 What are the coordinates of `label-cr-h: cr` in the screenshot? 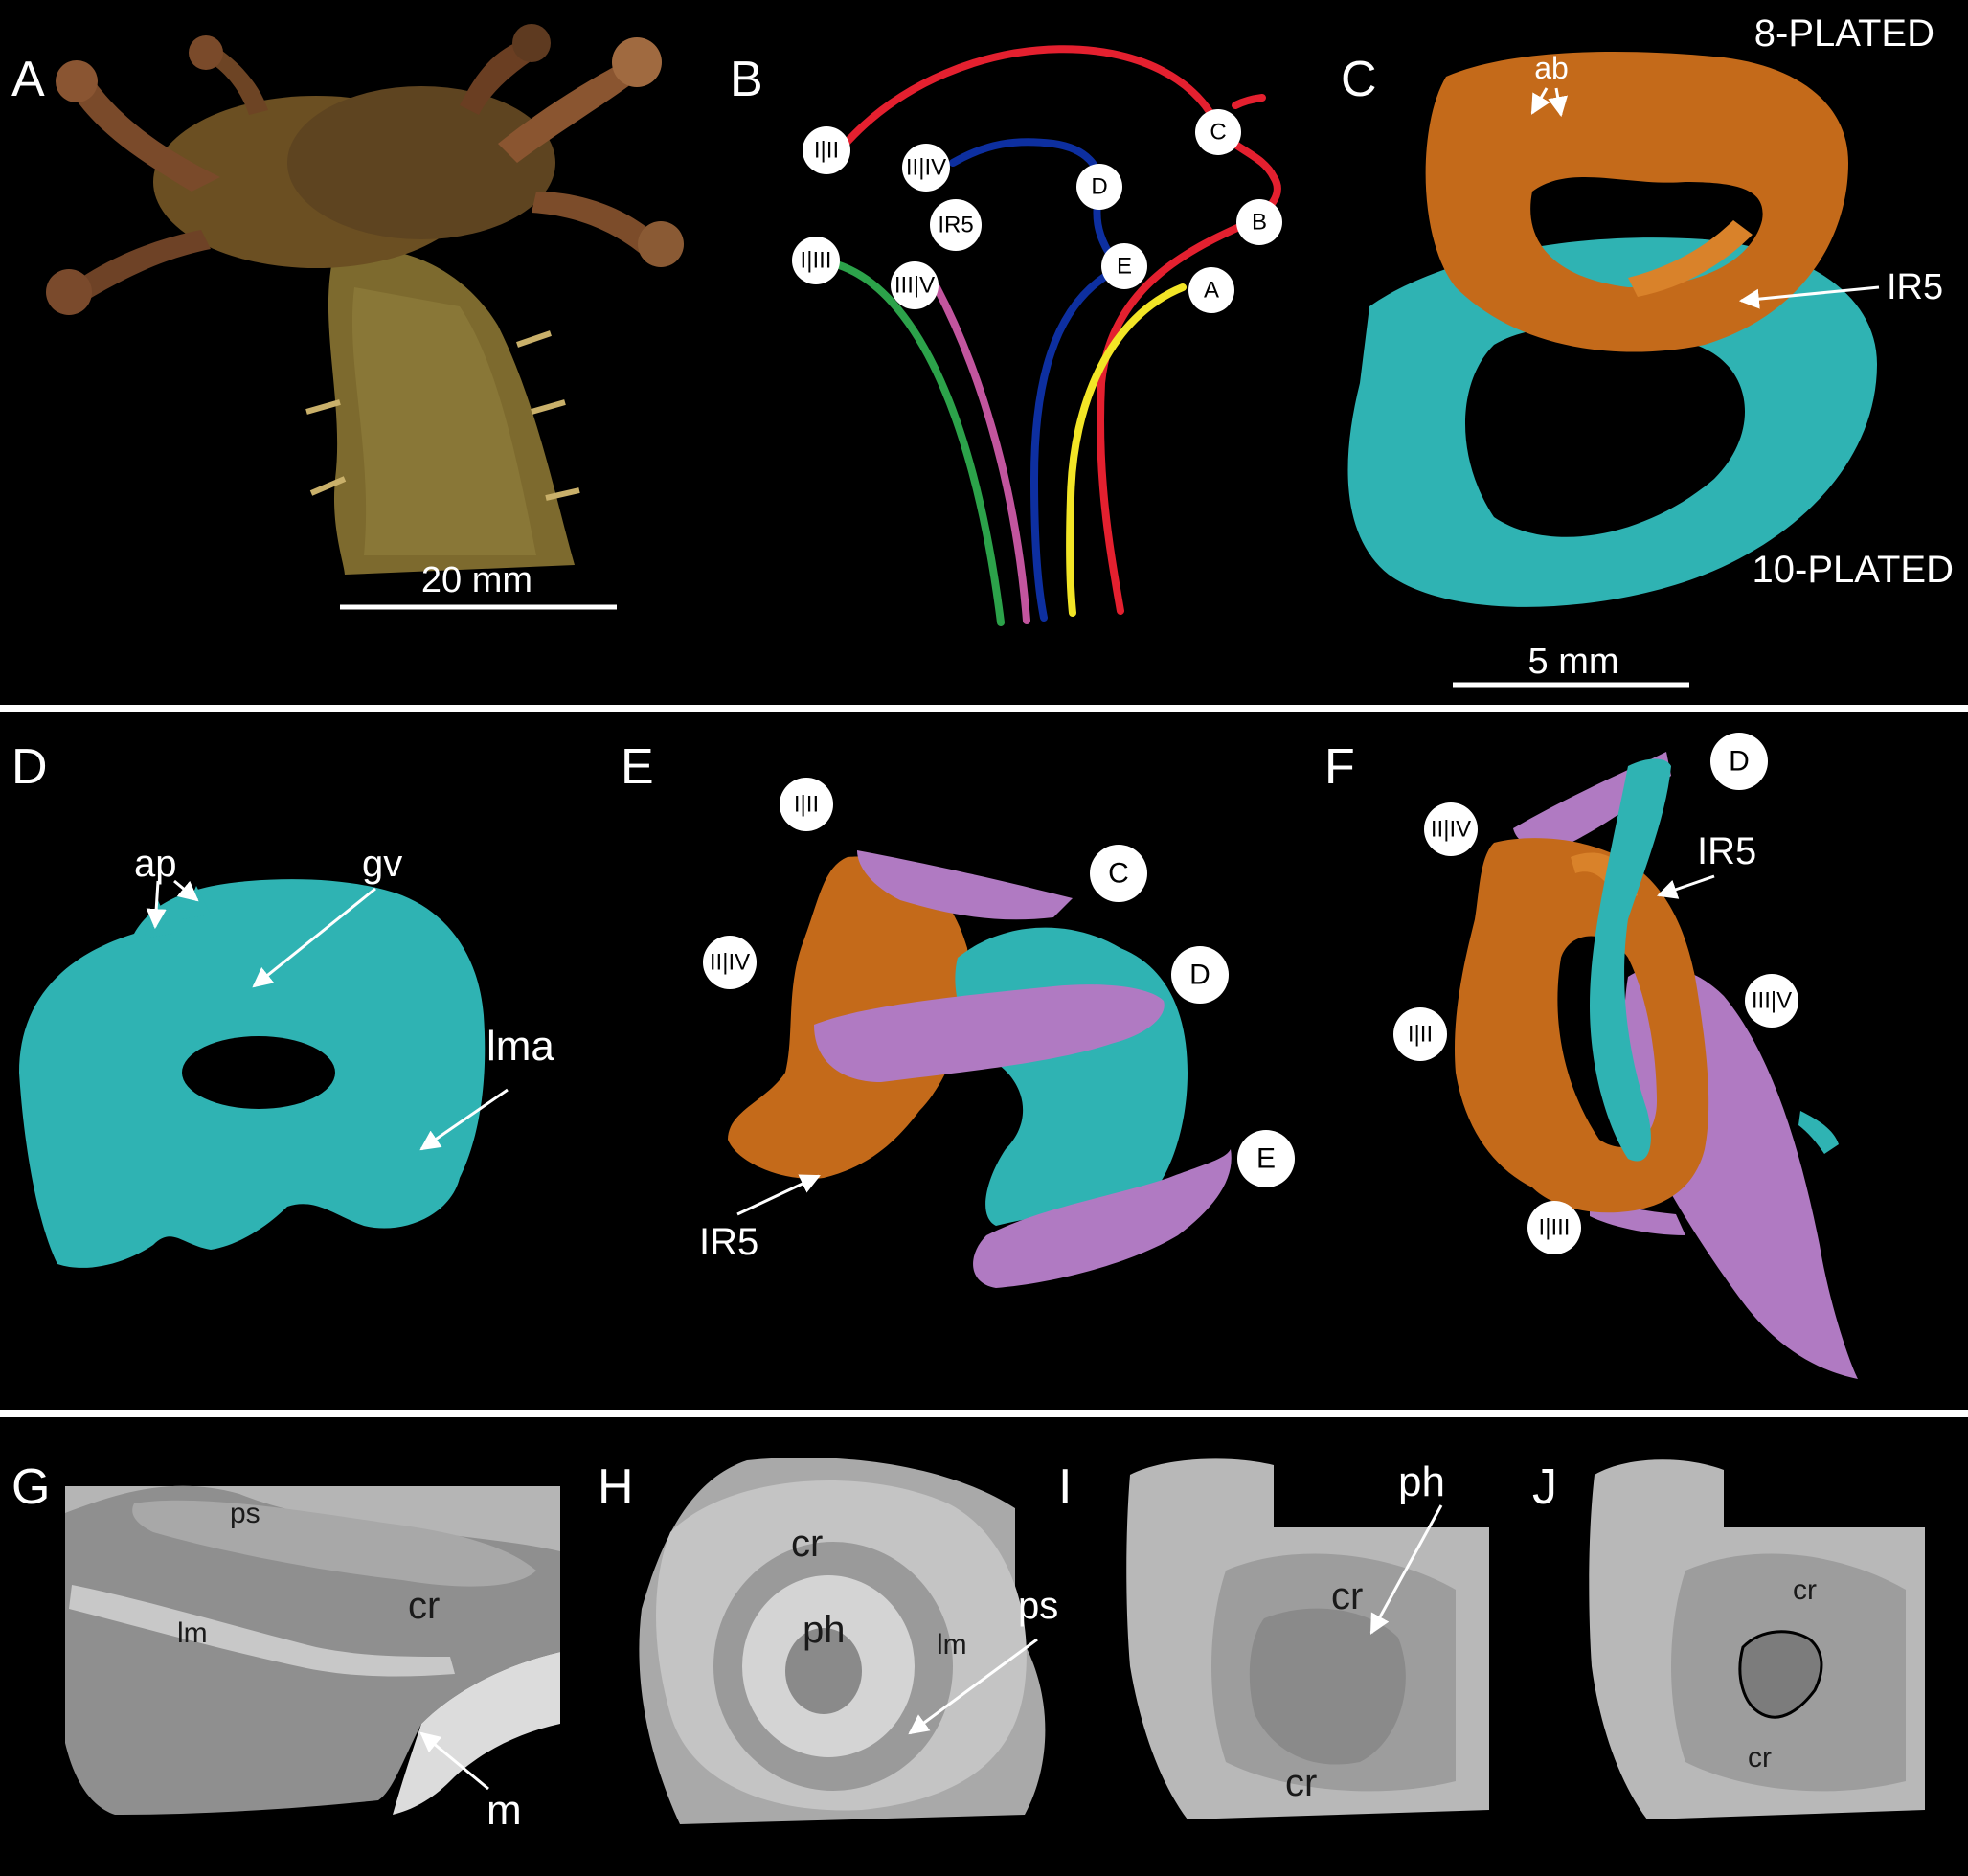 It's located at (807, 1544).